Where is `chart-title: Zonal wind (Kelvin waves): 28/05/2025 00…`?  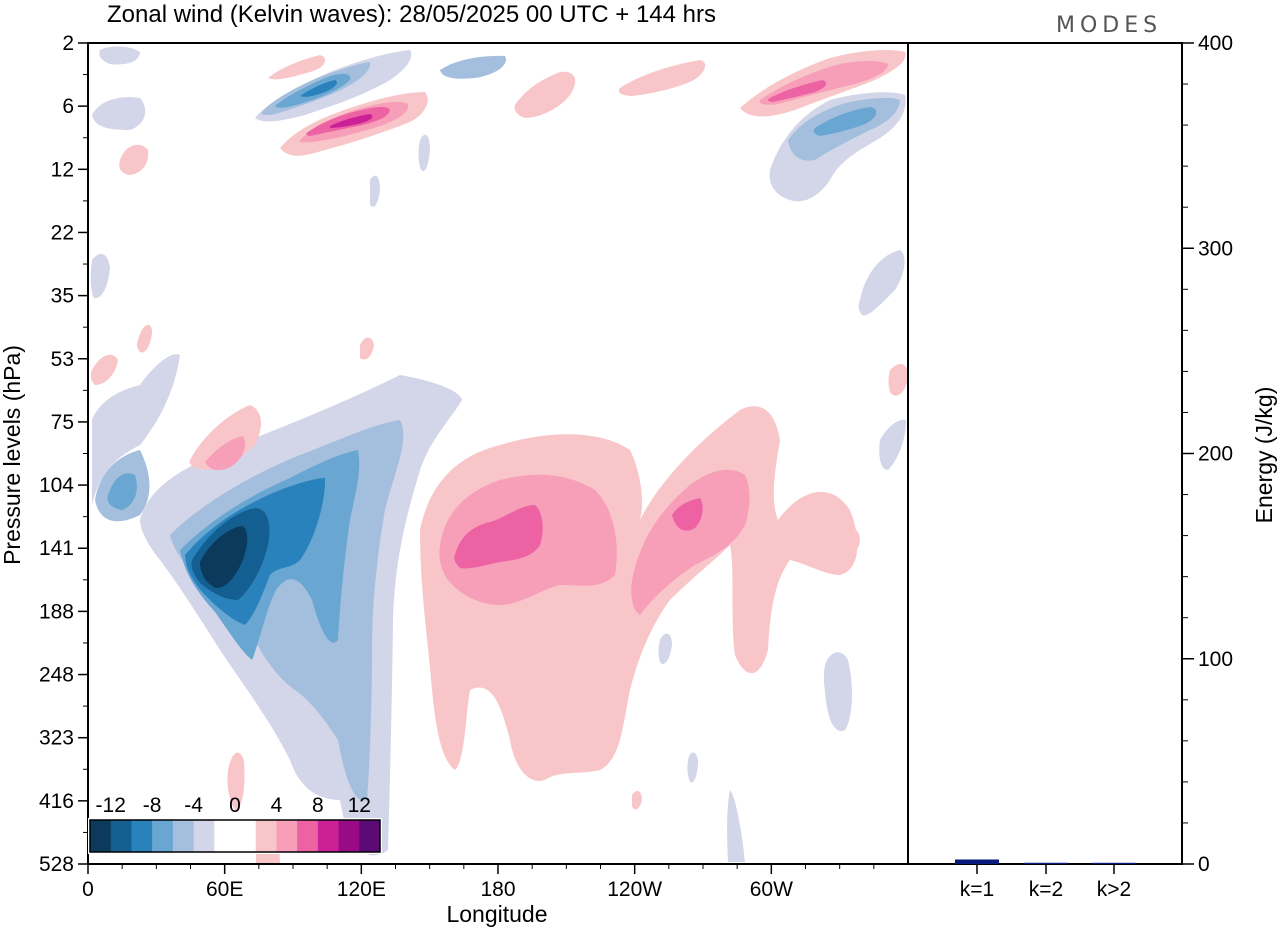
chart-title: Zonal wind (Kelvin waves): 28/05/2025 00… is located at coordinates (411, 14).